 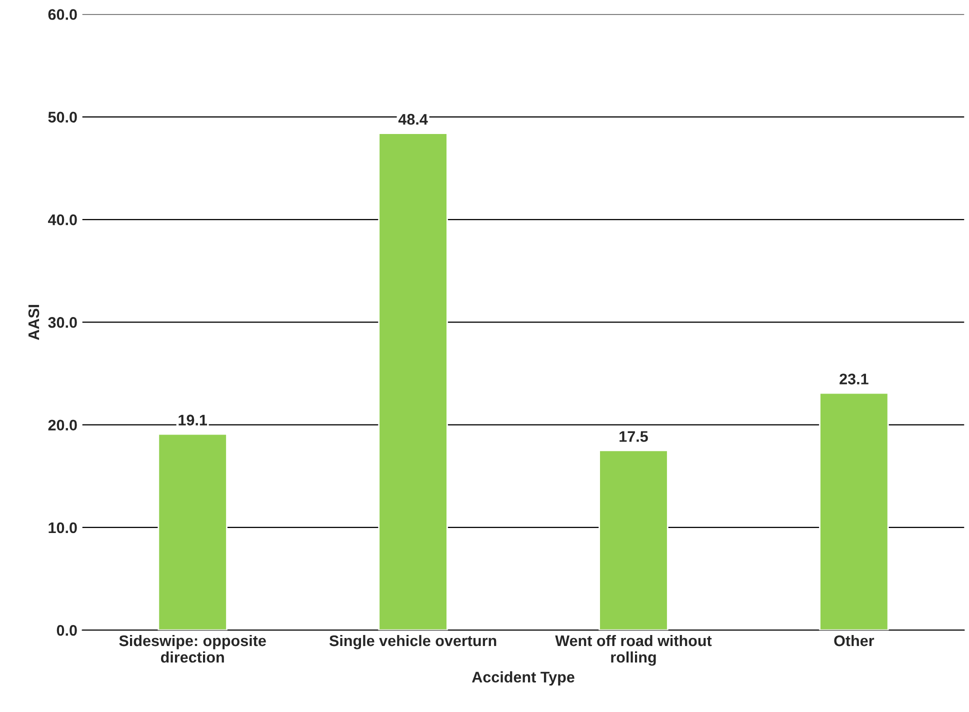 What do you see at coordinates (62, 14) in the screenshot?
I see `y-tick-label: 60.0` at bounding box center [62, 14].